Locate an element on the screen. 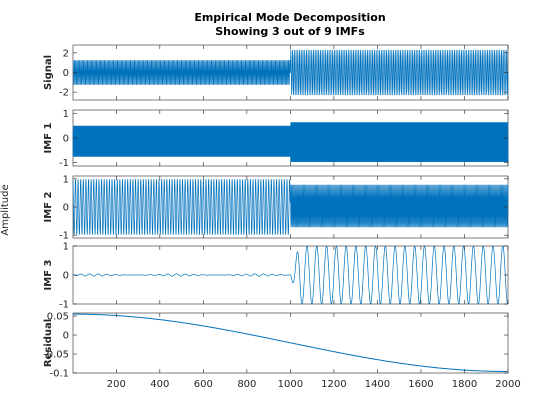 This screenshot has width=560, height=420. subplot-imf-3: 1 0 -1 IMF 3 is located at coordinates (276, 276).